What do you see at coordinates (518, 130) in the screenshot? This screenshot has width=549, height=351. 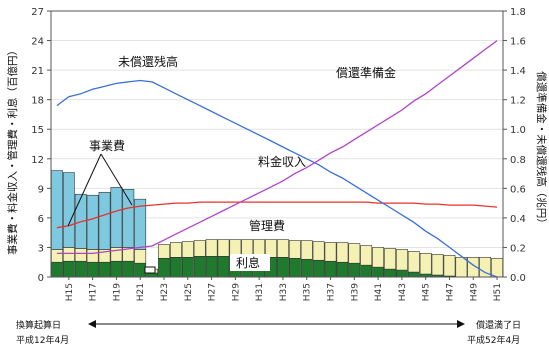 I see `y-right-tick-label: 1.0` at bounding box center [518, 130].